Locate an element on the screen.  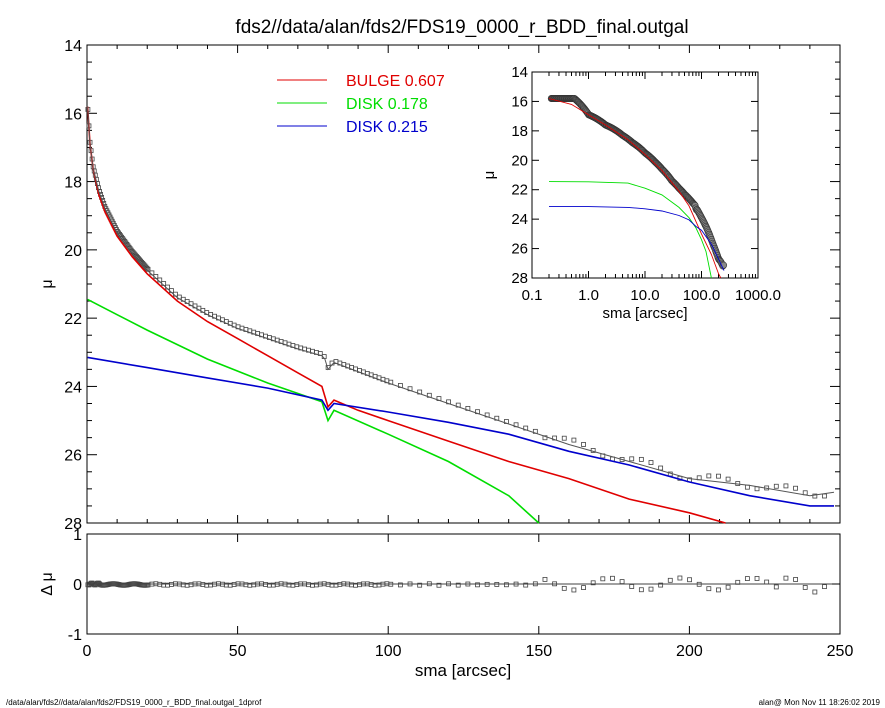
main-y-tick-label: 28 is located at coordinates (73, 524).